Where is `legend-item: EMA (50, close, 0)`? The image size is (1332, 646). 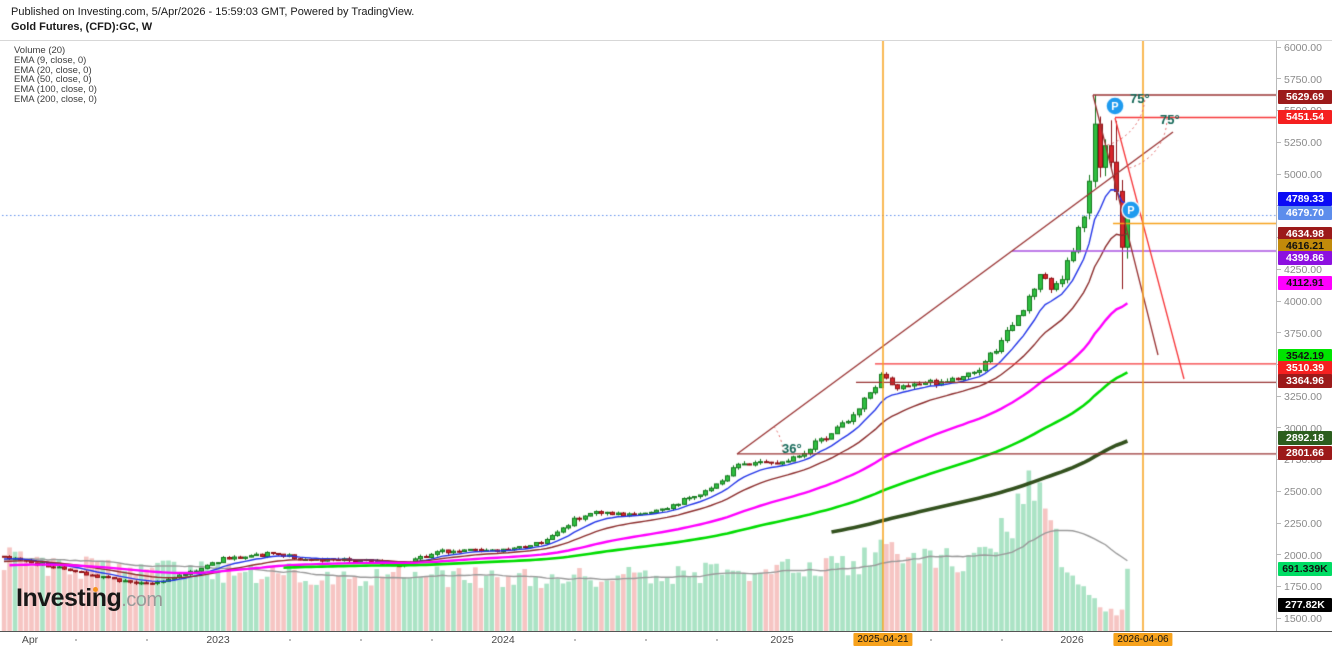
legend-item: EMA (50, close, 0) is located at coordinates (53, 80).